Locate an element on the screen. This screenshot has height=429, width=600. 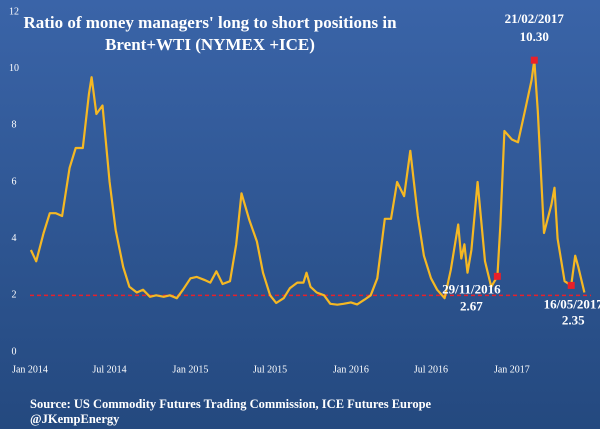
annotation-value: 10.30 is located at coordinates (534, 36).